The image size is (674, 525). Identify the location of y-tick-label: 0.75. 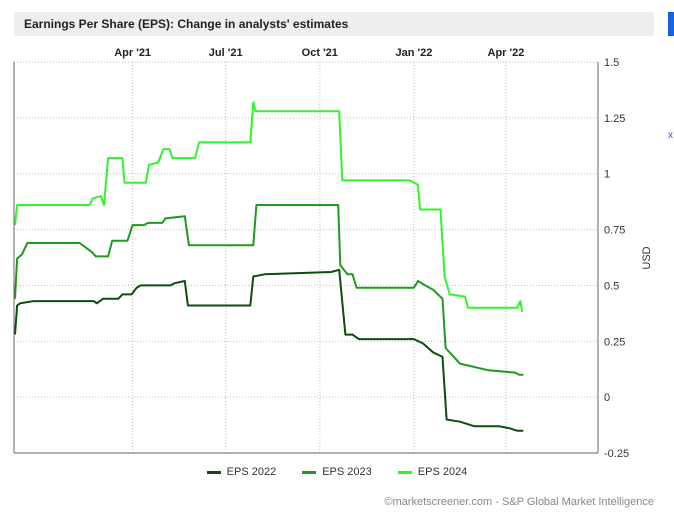
(614, 231).